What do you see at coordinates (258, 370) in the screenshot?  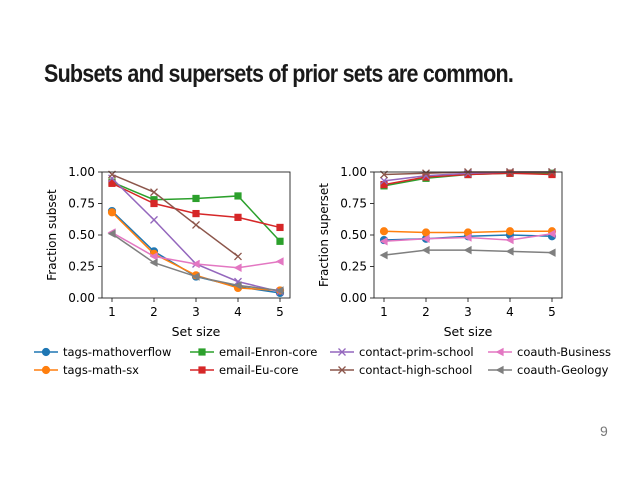 I see `legend-label: email-Eu-core` at bounding box center [258, 370].